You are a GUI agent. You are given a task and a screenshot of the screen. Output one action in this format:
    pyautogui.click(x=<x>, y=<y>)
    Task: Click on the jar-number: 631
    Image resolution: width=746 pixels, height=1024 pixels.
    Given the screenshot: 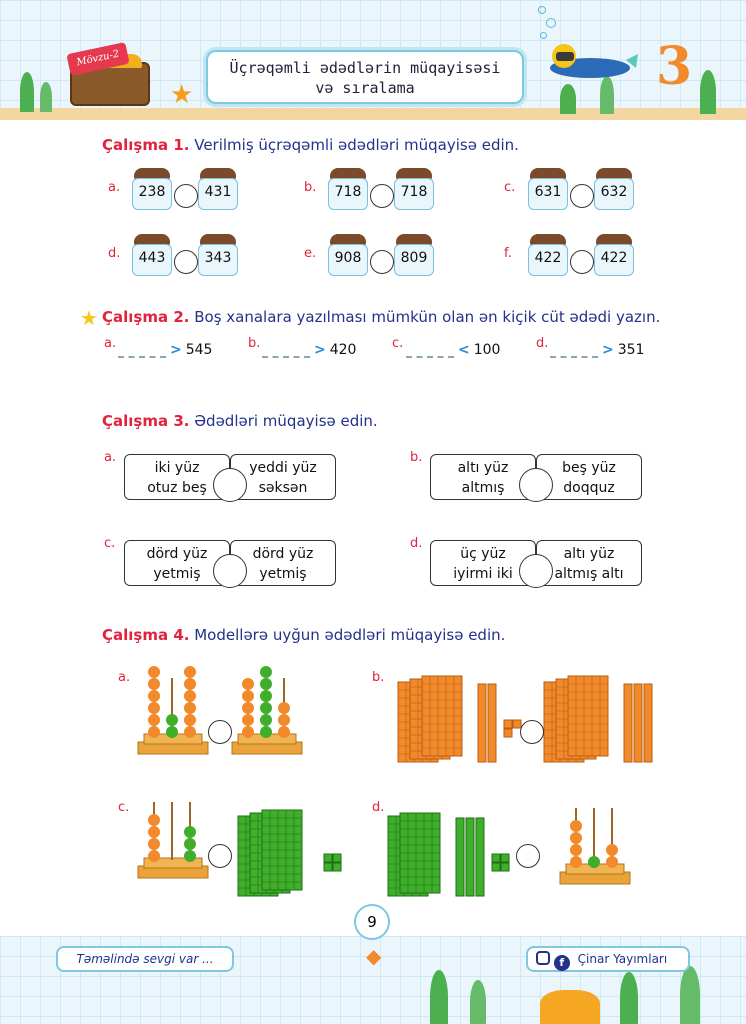 What is the action you would take?
    pyautogui.click(x=548, y=192)
    